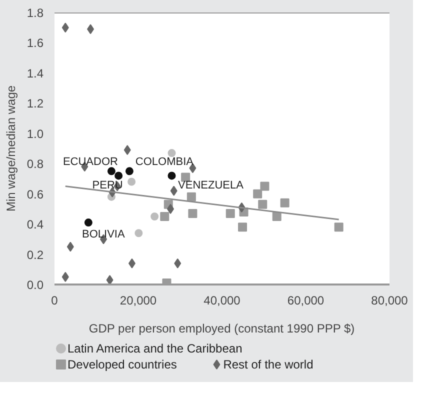 The height and width of the screenshot is (409, 426). I want to click on legend-label: Developed countries, so click(122, 365).